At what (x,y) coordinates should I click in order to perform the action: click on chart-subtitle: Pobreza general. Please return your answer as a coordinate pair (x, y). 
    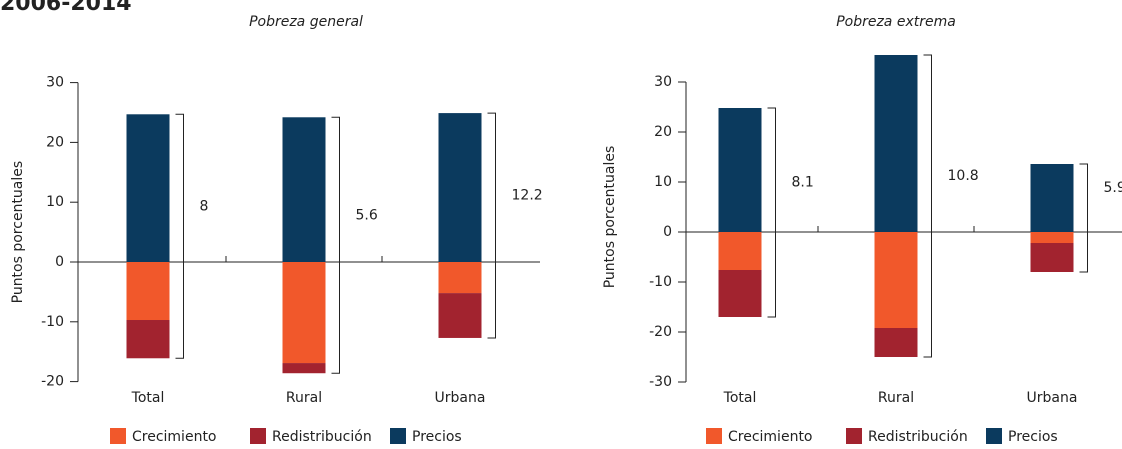
    Looking at the image, I should click on (306, 22).